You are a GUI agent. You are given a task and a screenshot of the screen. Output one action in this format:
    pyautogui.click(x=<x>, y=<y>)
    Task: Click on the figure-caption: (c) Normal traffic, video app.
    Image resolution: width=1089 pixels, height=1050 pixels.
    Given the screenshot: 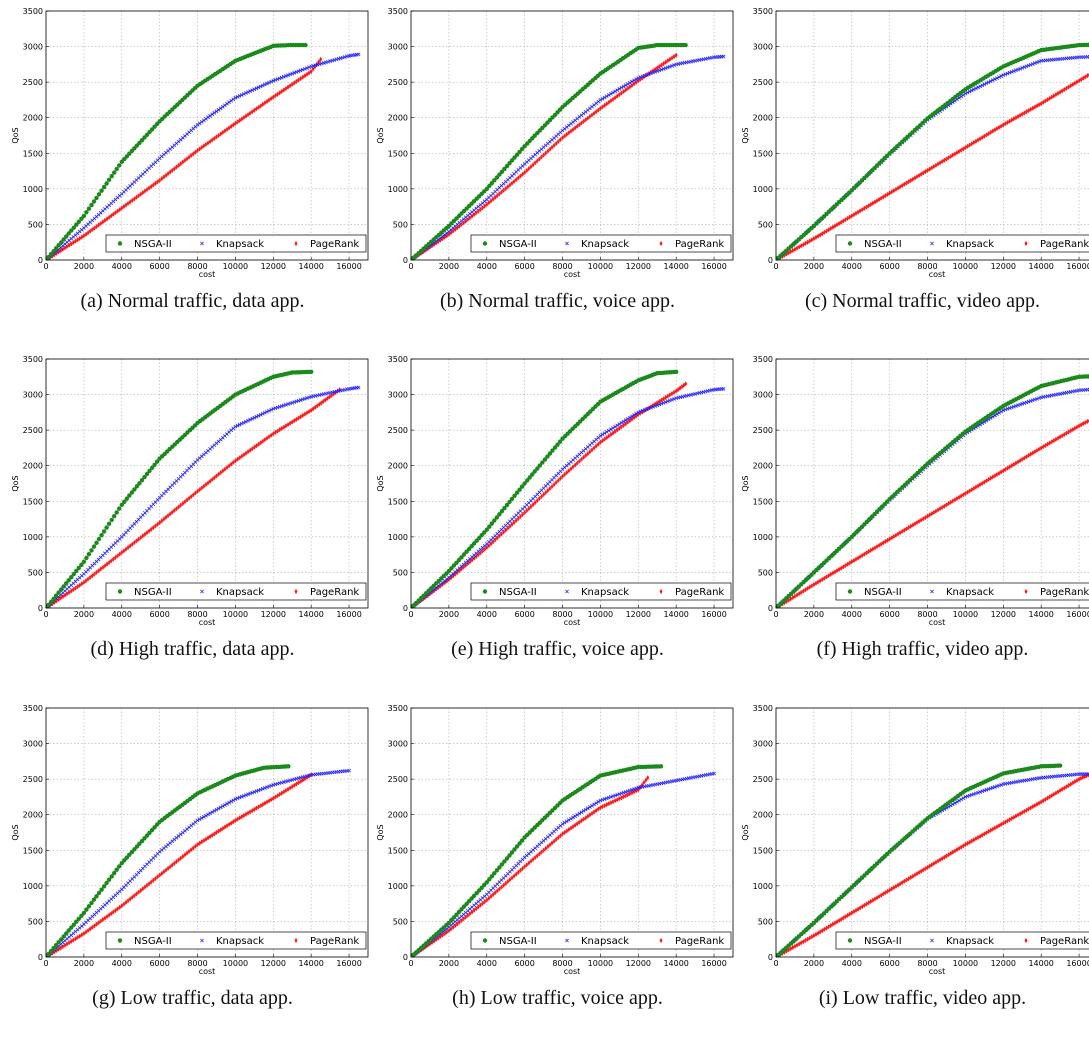 What is the action you would take?
    pyautogui.click(x=914, y=301)
    